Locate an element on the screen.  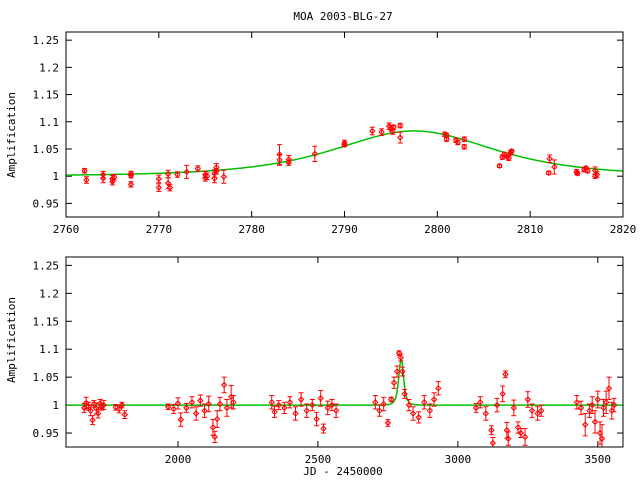
x-tick-label: 2800 is located at coordinates (437, 229).